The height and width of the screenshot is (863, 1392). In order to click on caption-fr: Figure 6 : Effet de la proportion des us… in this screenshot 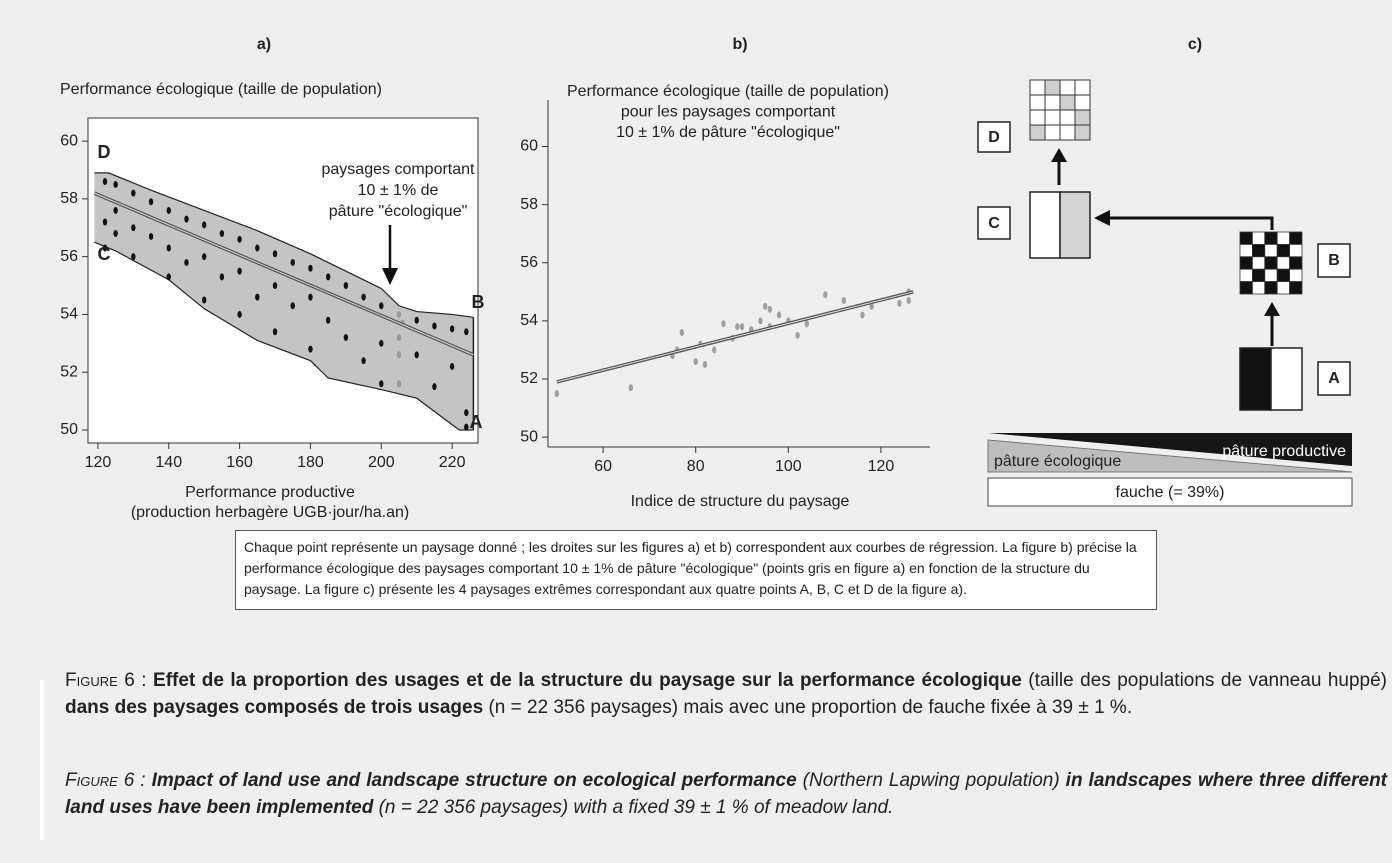, I will do `click(726, 694)`.